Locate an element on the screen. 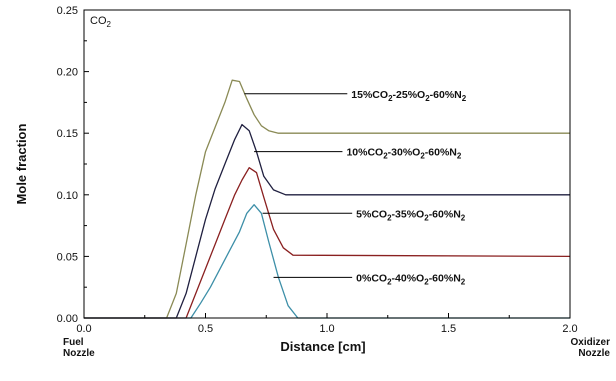 This screenshot has height=381, width=616. y-tick-label: 0.00 is located at coordinates (67, 319).